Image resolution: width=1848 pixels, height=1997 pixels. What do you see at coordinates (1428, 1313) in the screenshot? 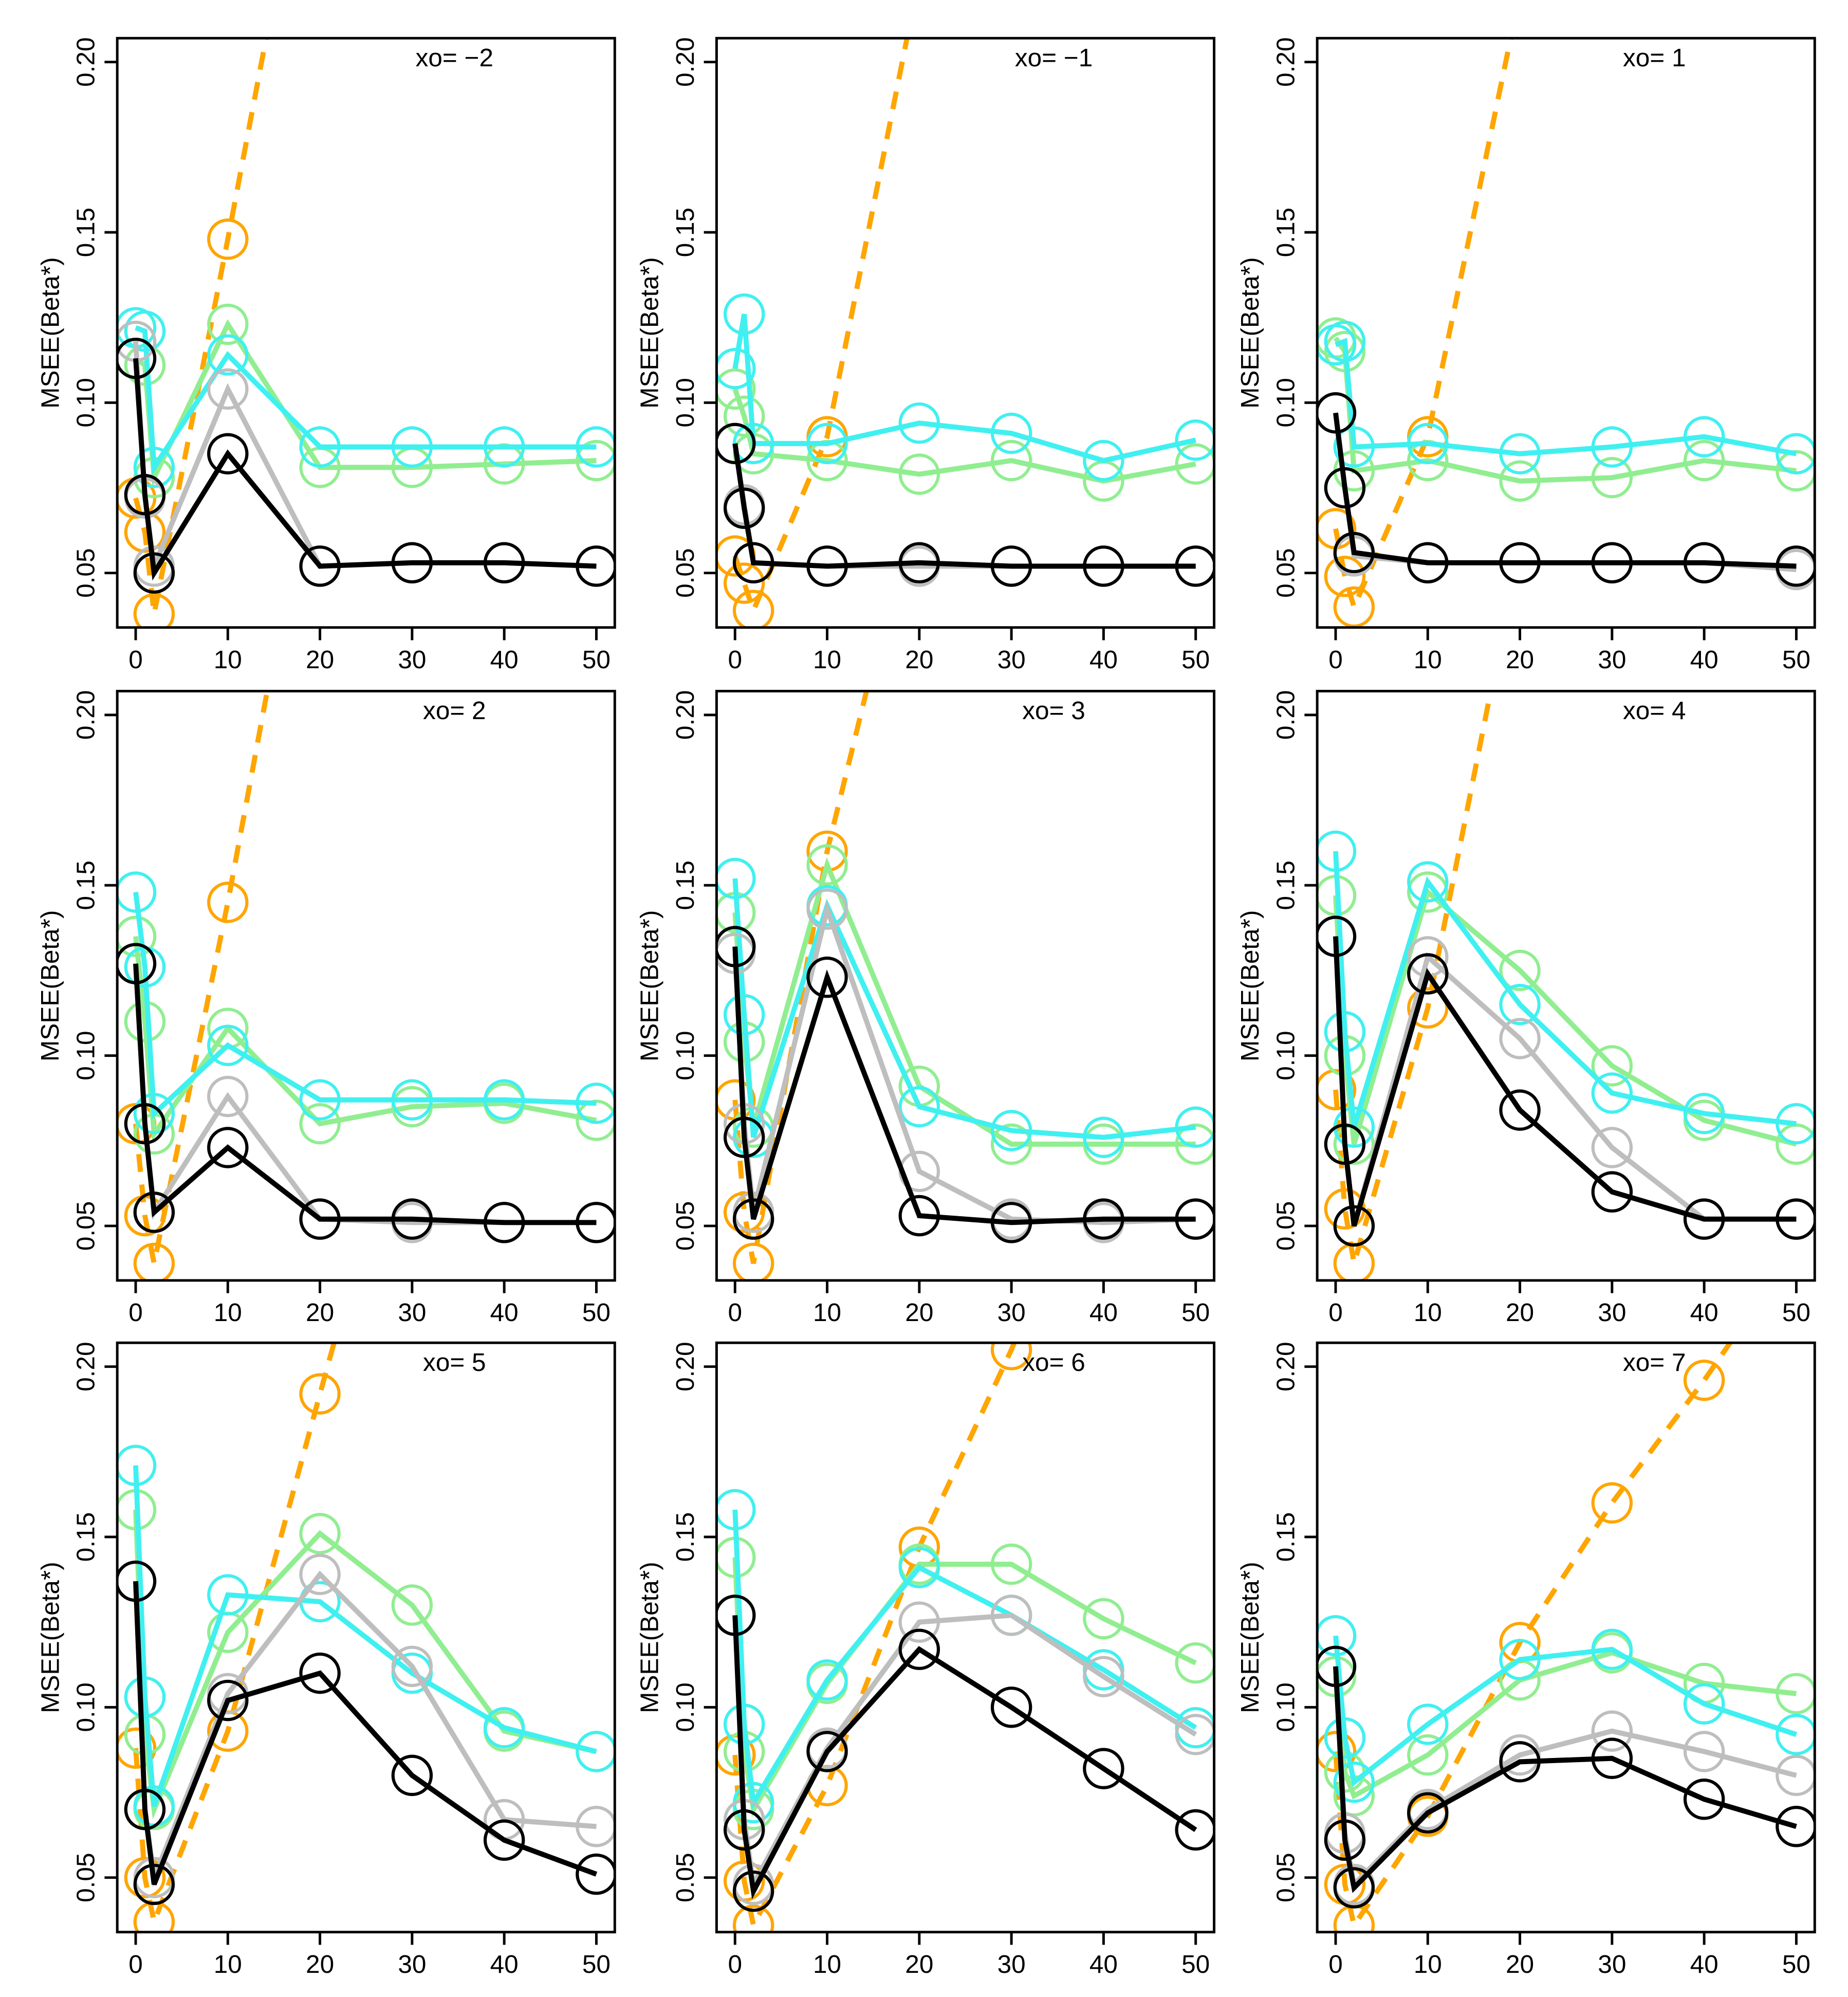
I see `x-tick-label: 10` at bounding box center [1428, 1313].